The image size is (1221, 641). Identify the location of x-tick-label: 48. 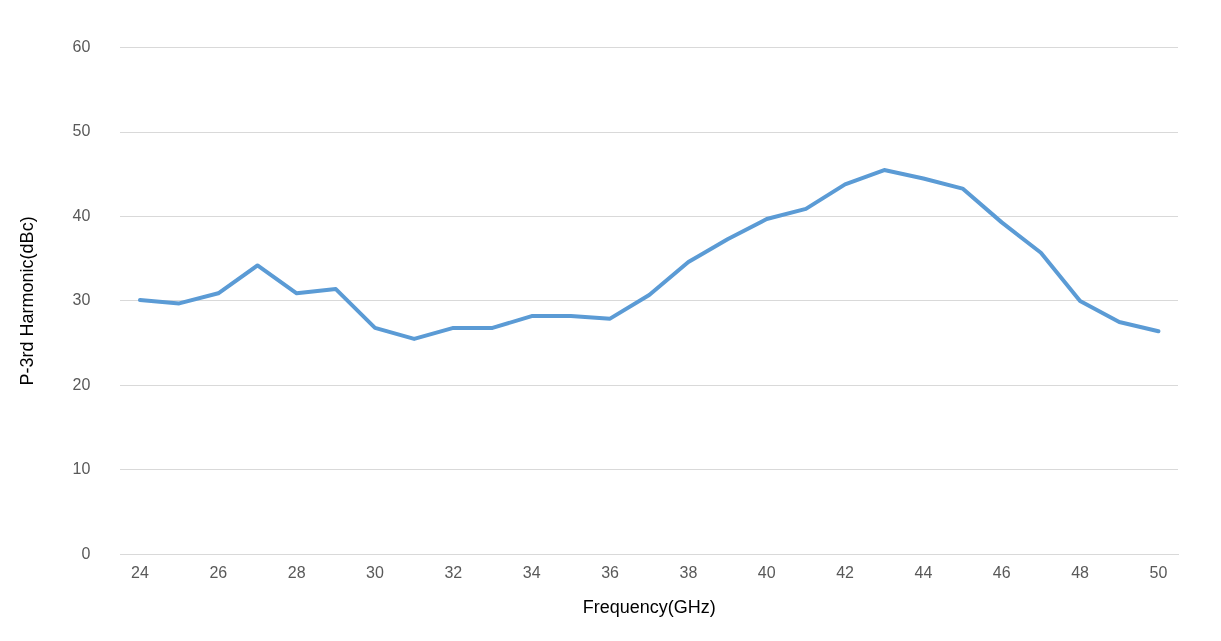
(1080, 573).